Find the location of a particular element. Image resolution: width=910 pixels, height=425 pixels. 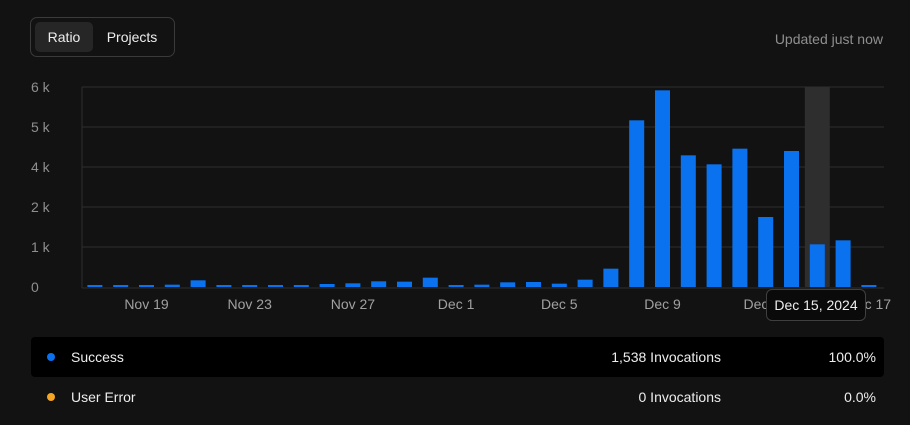

x-tick-label: Dec 9 is located at coordinates (662, 304).